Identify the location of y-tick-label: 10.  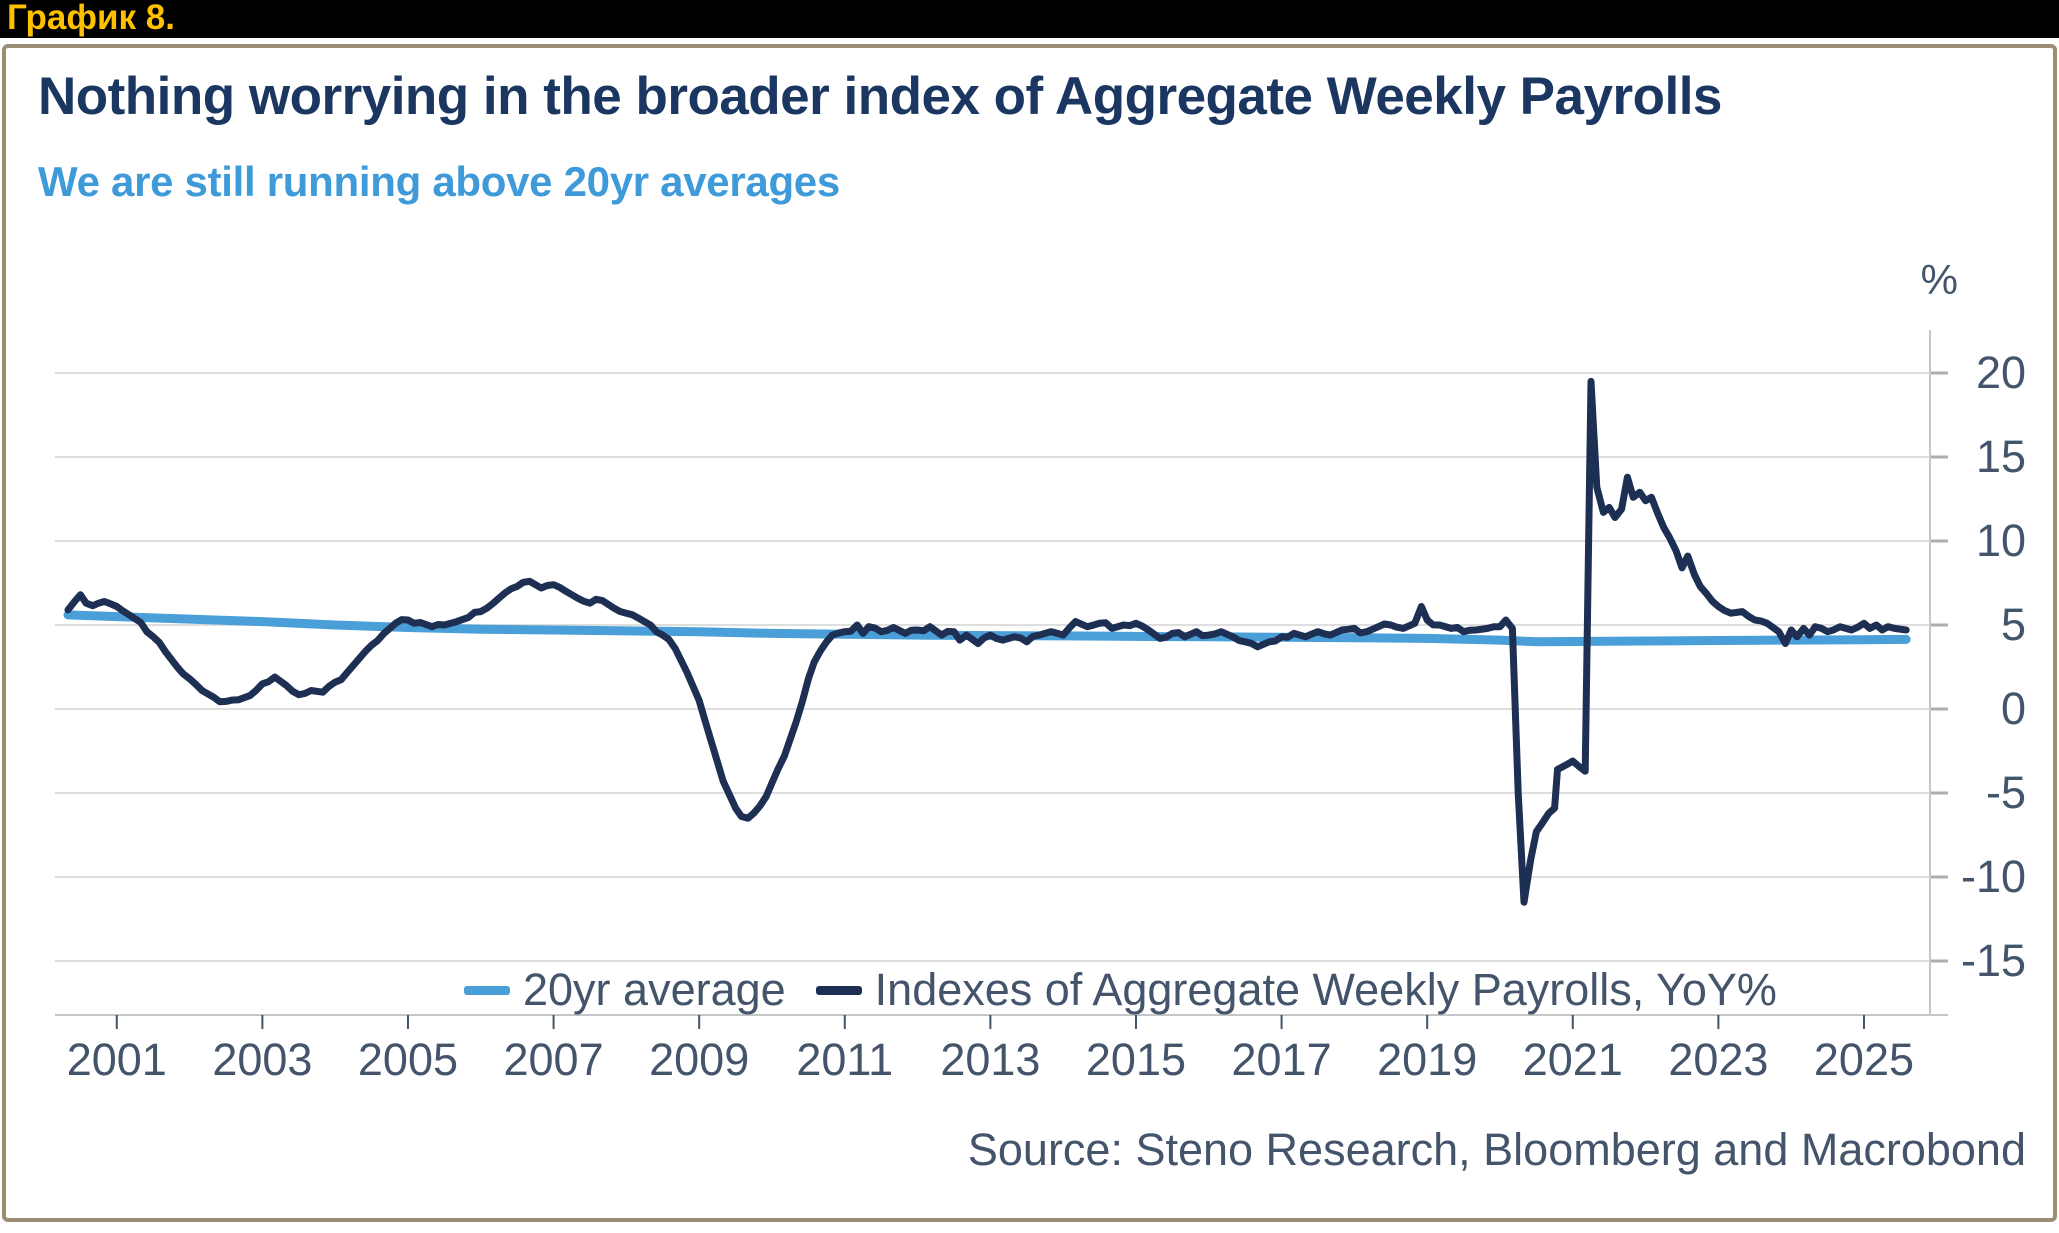
(2000, 540).